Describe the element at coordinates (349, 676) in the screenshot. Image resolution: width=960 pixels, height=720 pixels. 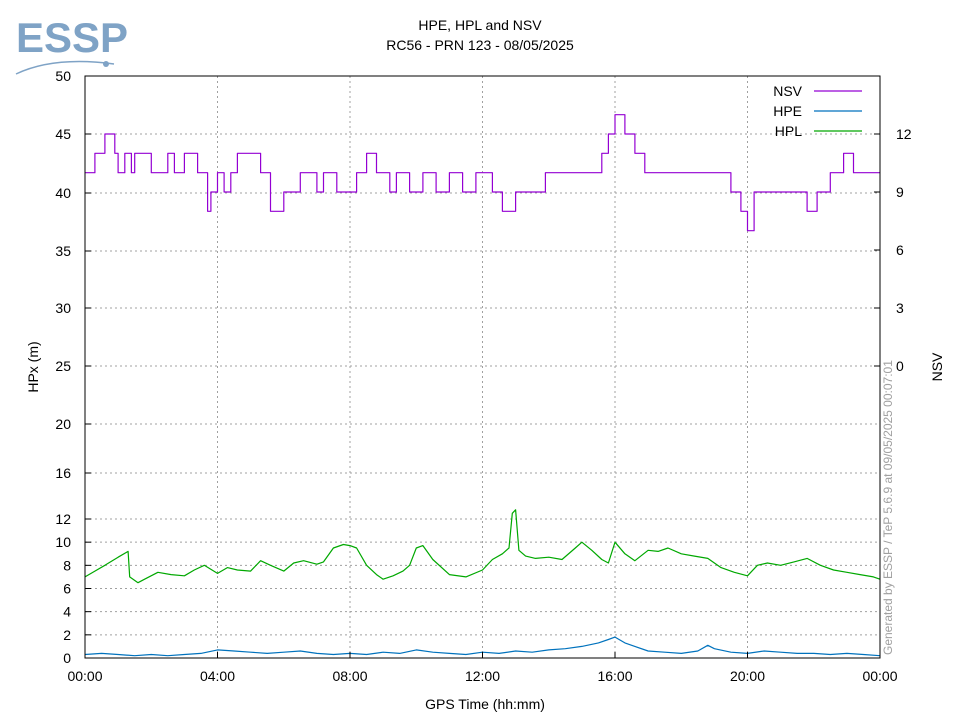
I see `x-tick-label: 08:00` at that location.